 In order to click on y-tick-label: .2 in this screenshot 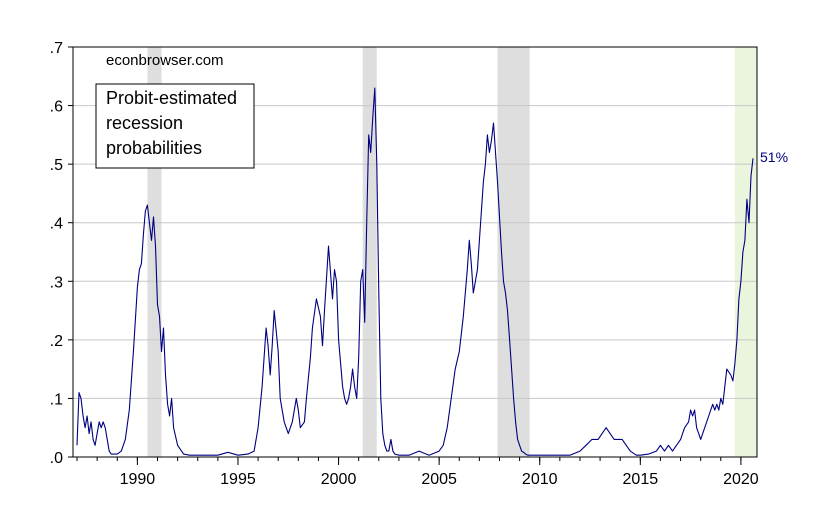, I will do `click(56, 341)`.